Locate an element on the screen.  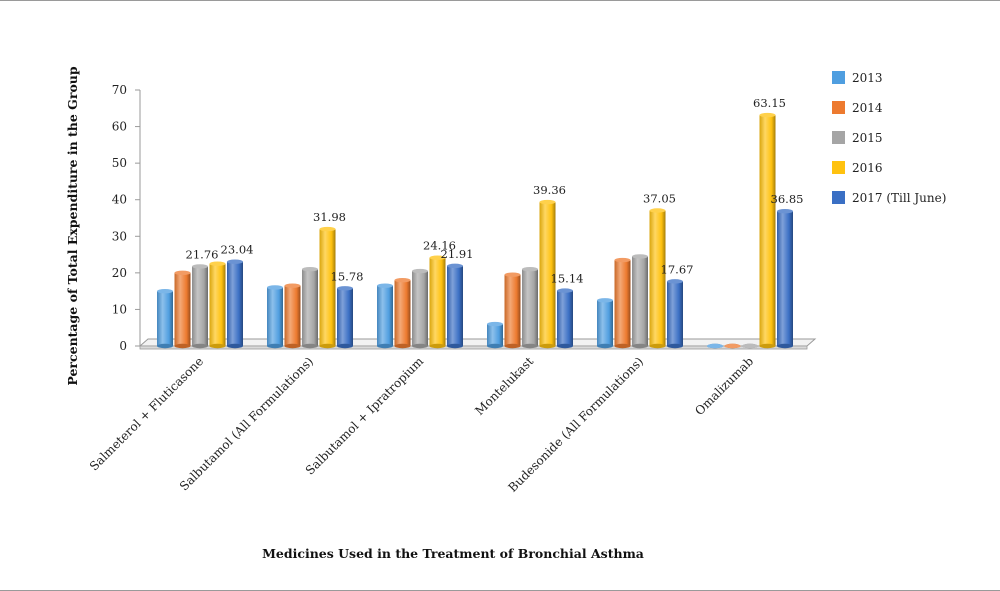
y-tick-label: 50 is located at coordinates (119, 163).